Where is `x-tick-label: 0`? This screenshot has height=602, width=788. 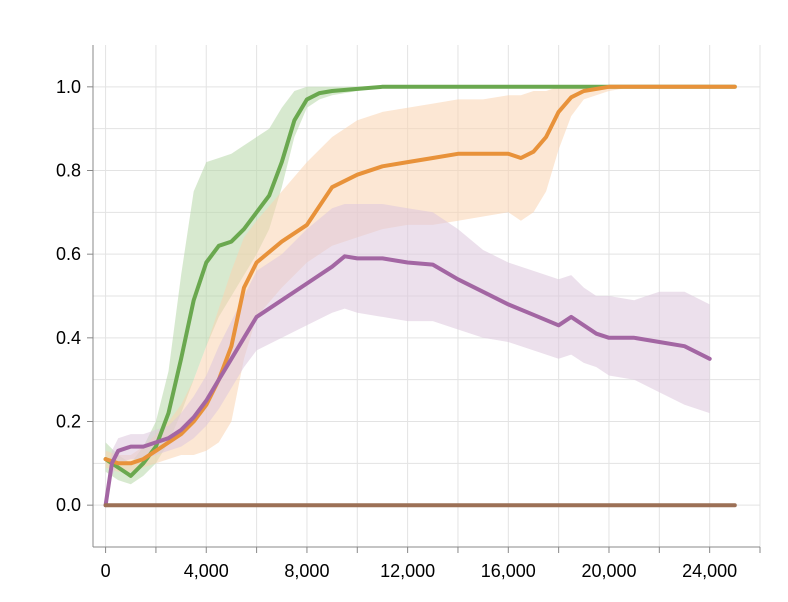
x-tick-label: 0 is located at coordinates (106, 571).